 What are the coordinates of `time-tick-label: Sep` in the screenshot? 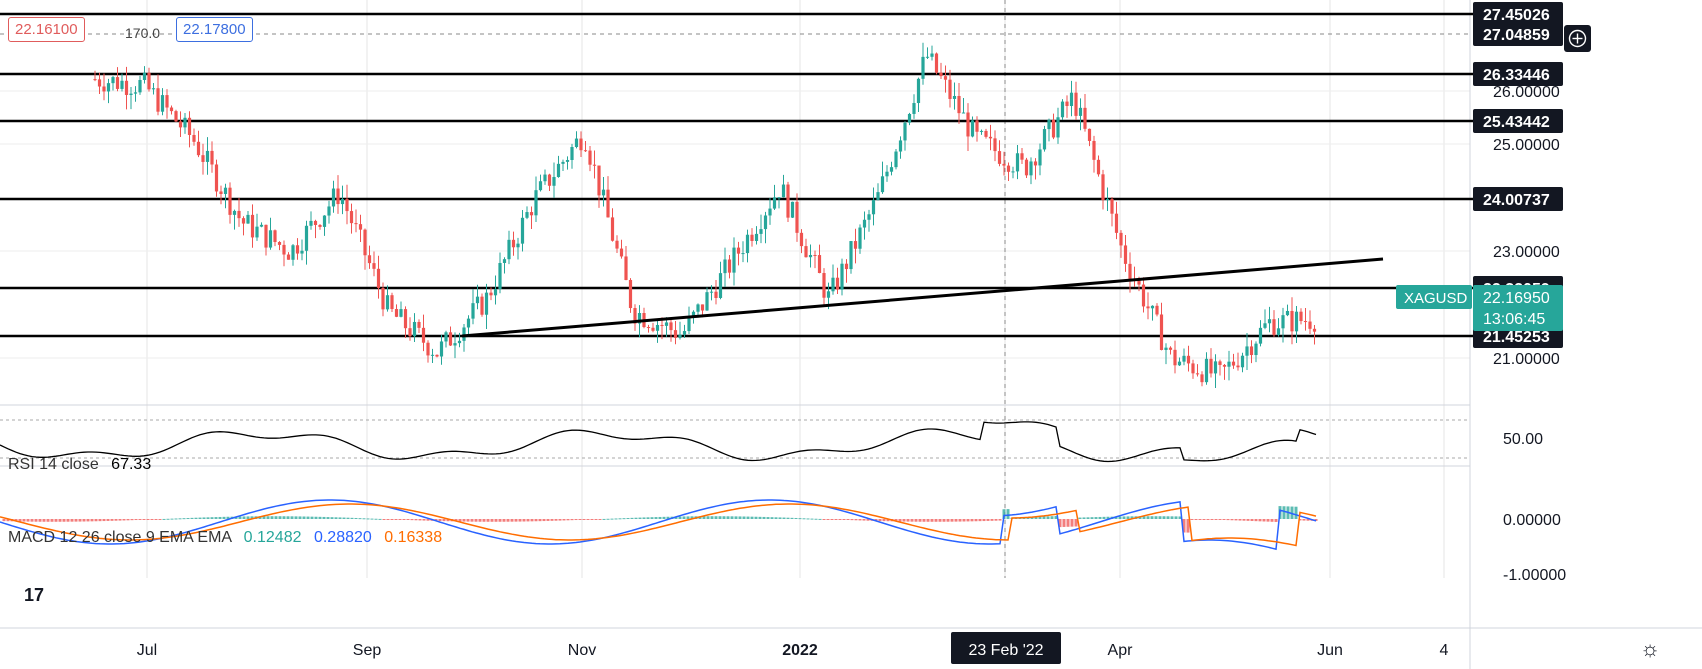 It's located at (367, 650).